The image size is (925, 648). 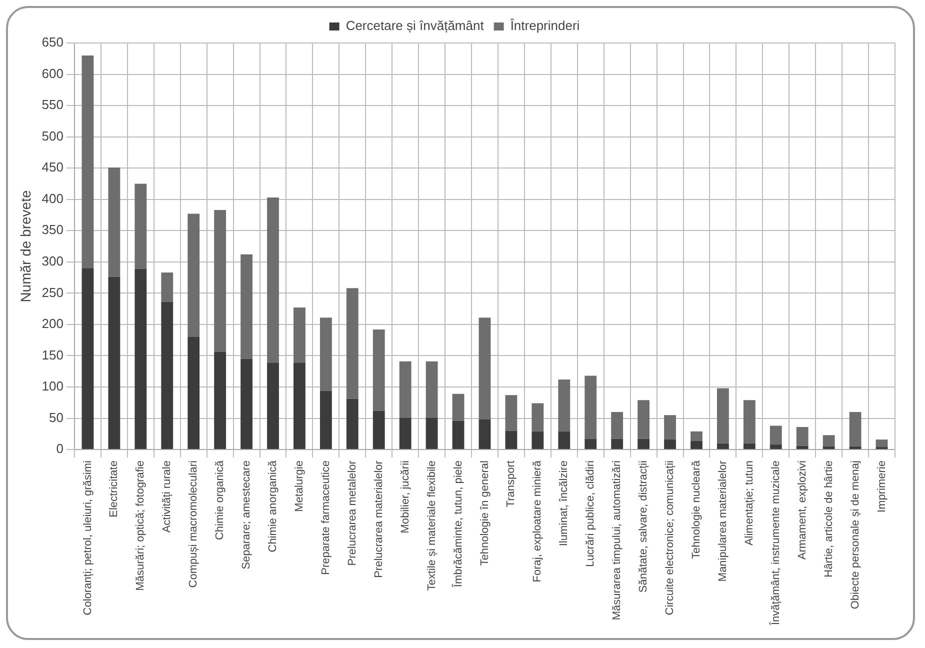 I want to click on x-tick-label: Prelucrarea materialelor, so click(x=378, y=519).